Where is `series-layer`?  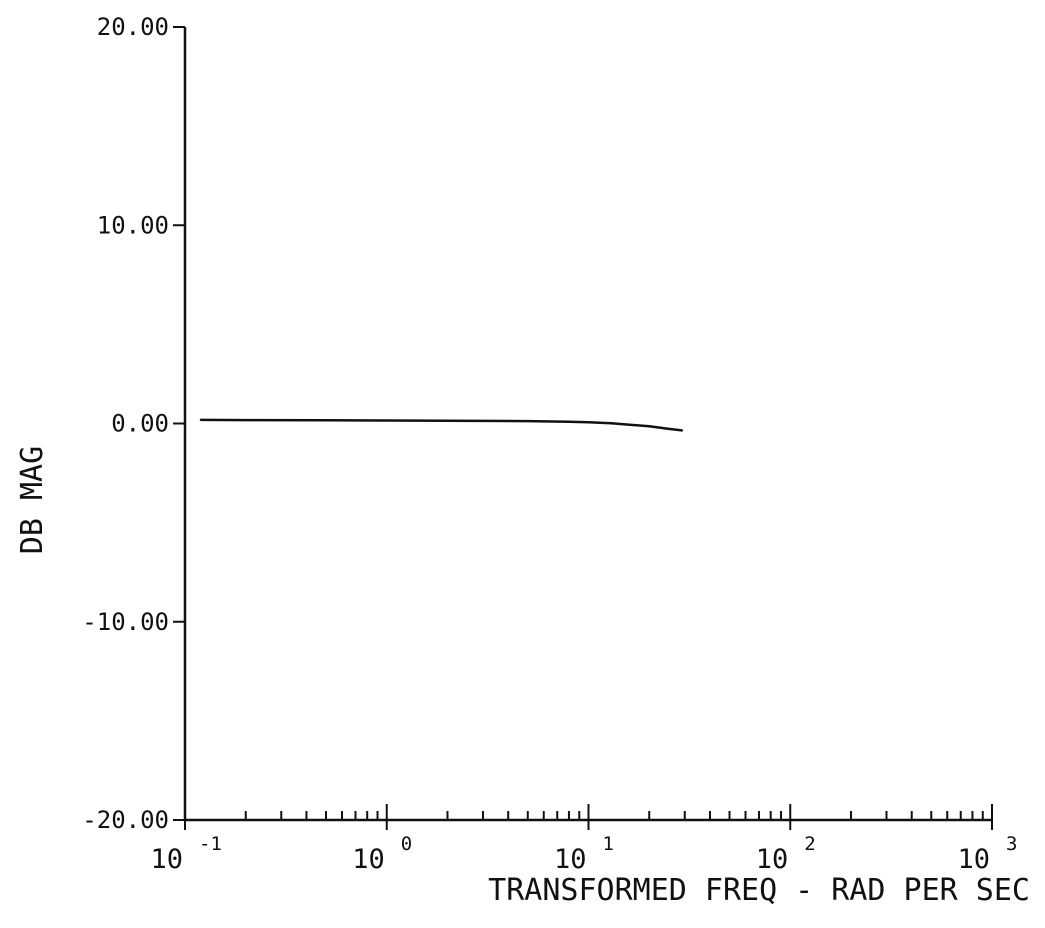 series-layer is located at coordinates (441, 425).